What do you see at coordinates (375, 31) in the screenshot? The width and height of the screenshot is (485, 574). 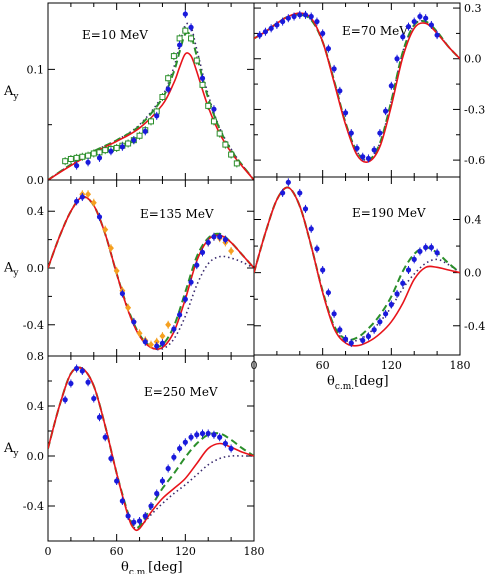 I see `energy-label: E=70 MeV` at bounding box center [375, 31].